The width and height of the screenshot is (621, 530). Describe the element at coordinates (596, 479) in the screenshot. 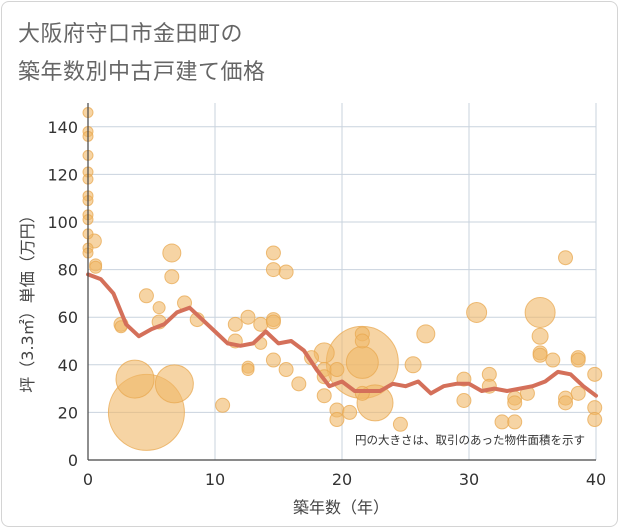

I see `x-tick-label: 40` at that location.